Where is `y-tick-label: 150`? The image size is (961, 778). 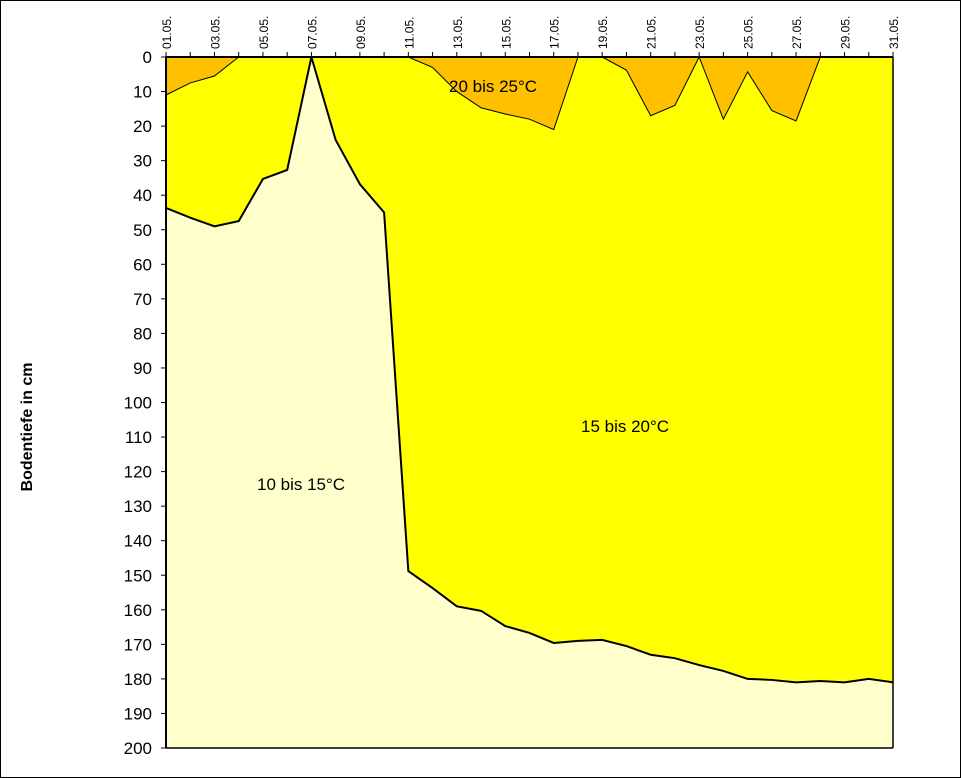 y-tick-label: 150 is located at coordinates (138, 575).